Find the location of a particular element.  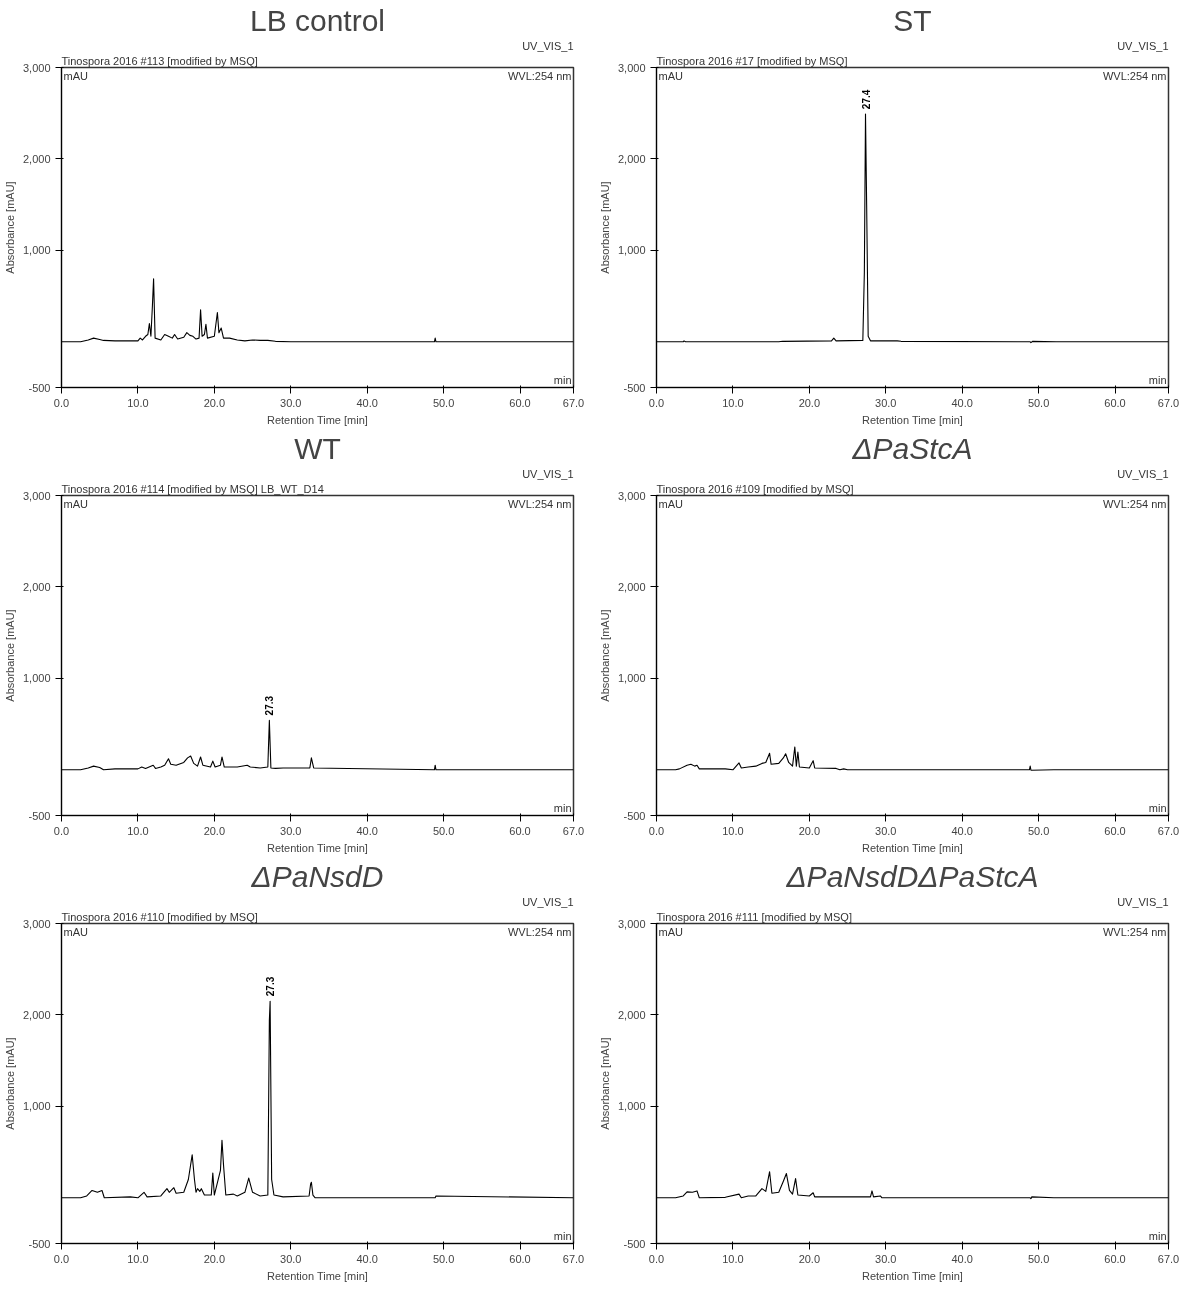

chart-title: WT is located at coordinates (317, 448).